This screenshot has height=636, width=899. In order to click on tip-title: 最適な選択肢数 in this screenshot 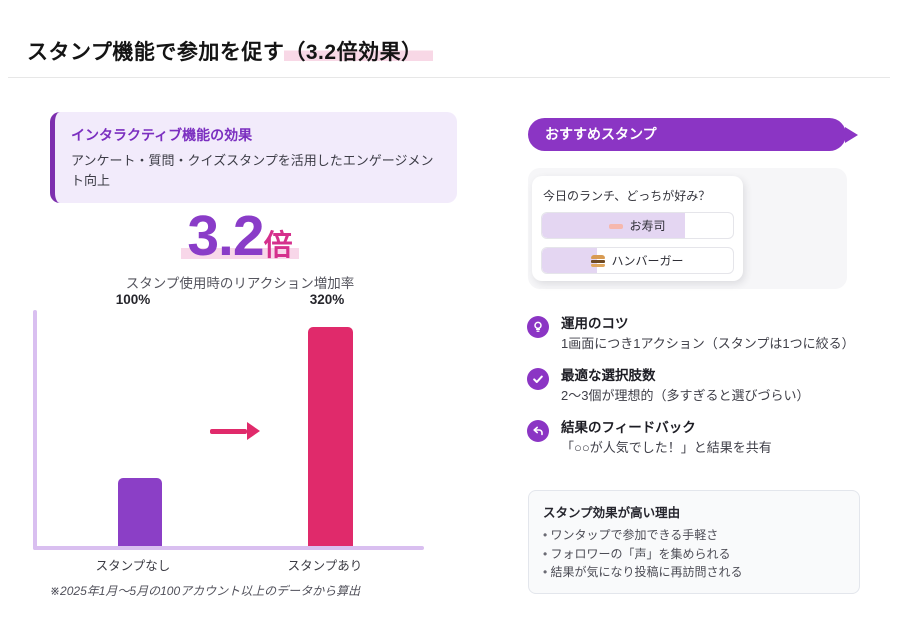, I will do `click(608, 376)`.